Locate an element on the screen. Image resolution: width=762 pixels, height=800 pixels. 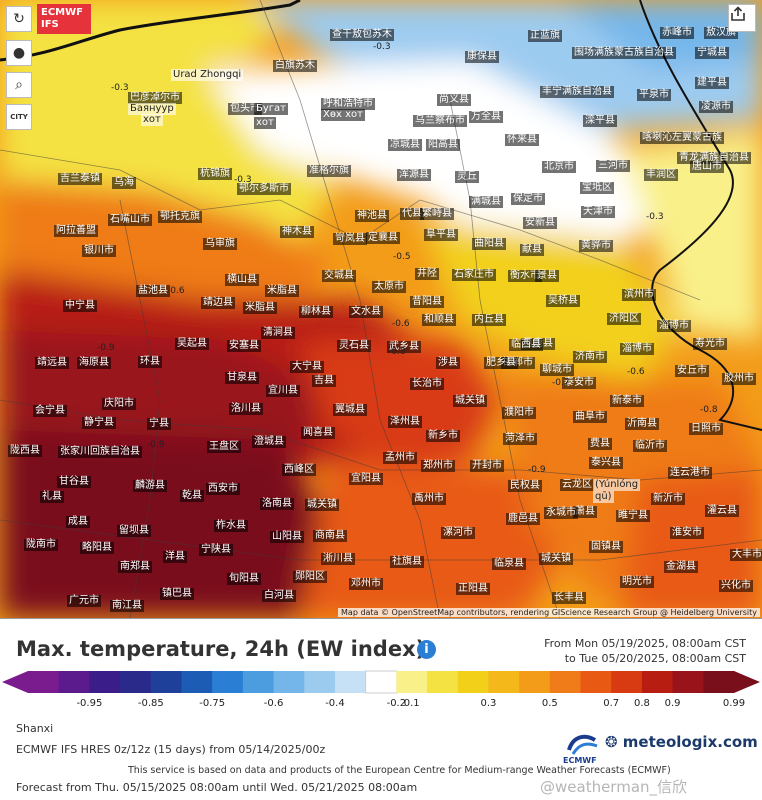
city-label: 连云港市 is located at coordinates (690, 473).